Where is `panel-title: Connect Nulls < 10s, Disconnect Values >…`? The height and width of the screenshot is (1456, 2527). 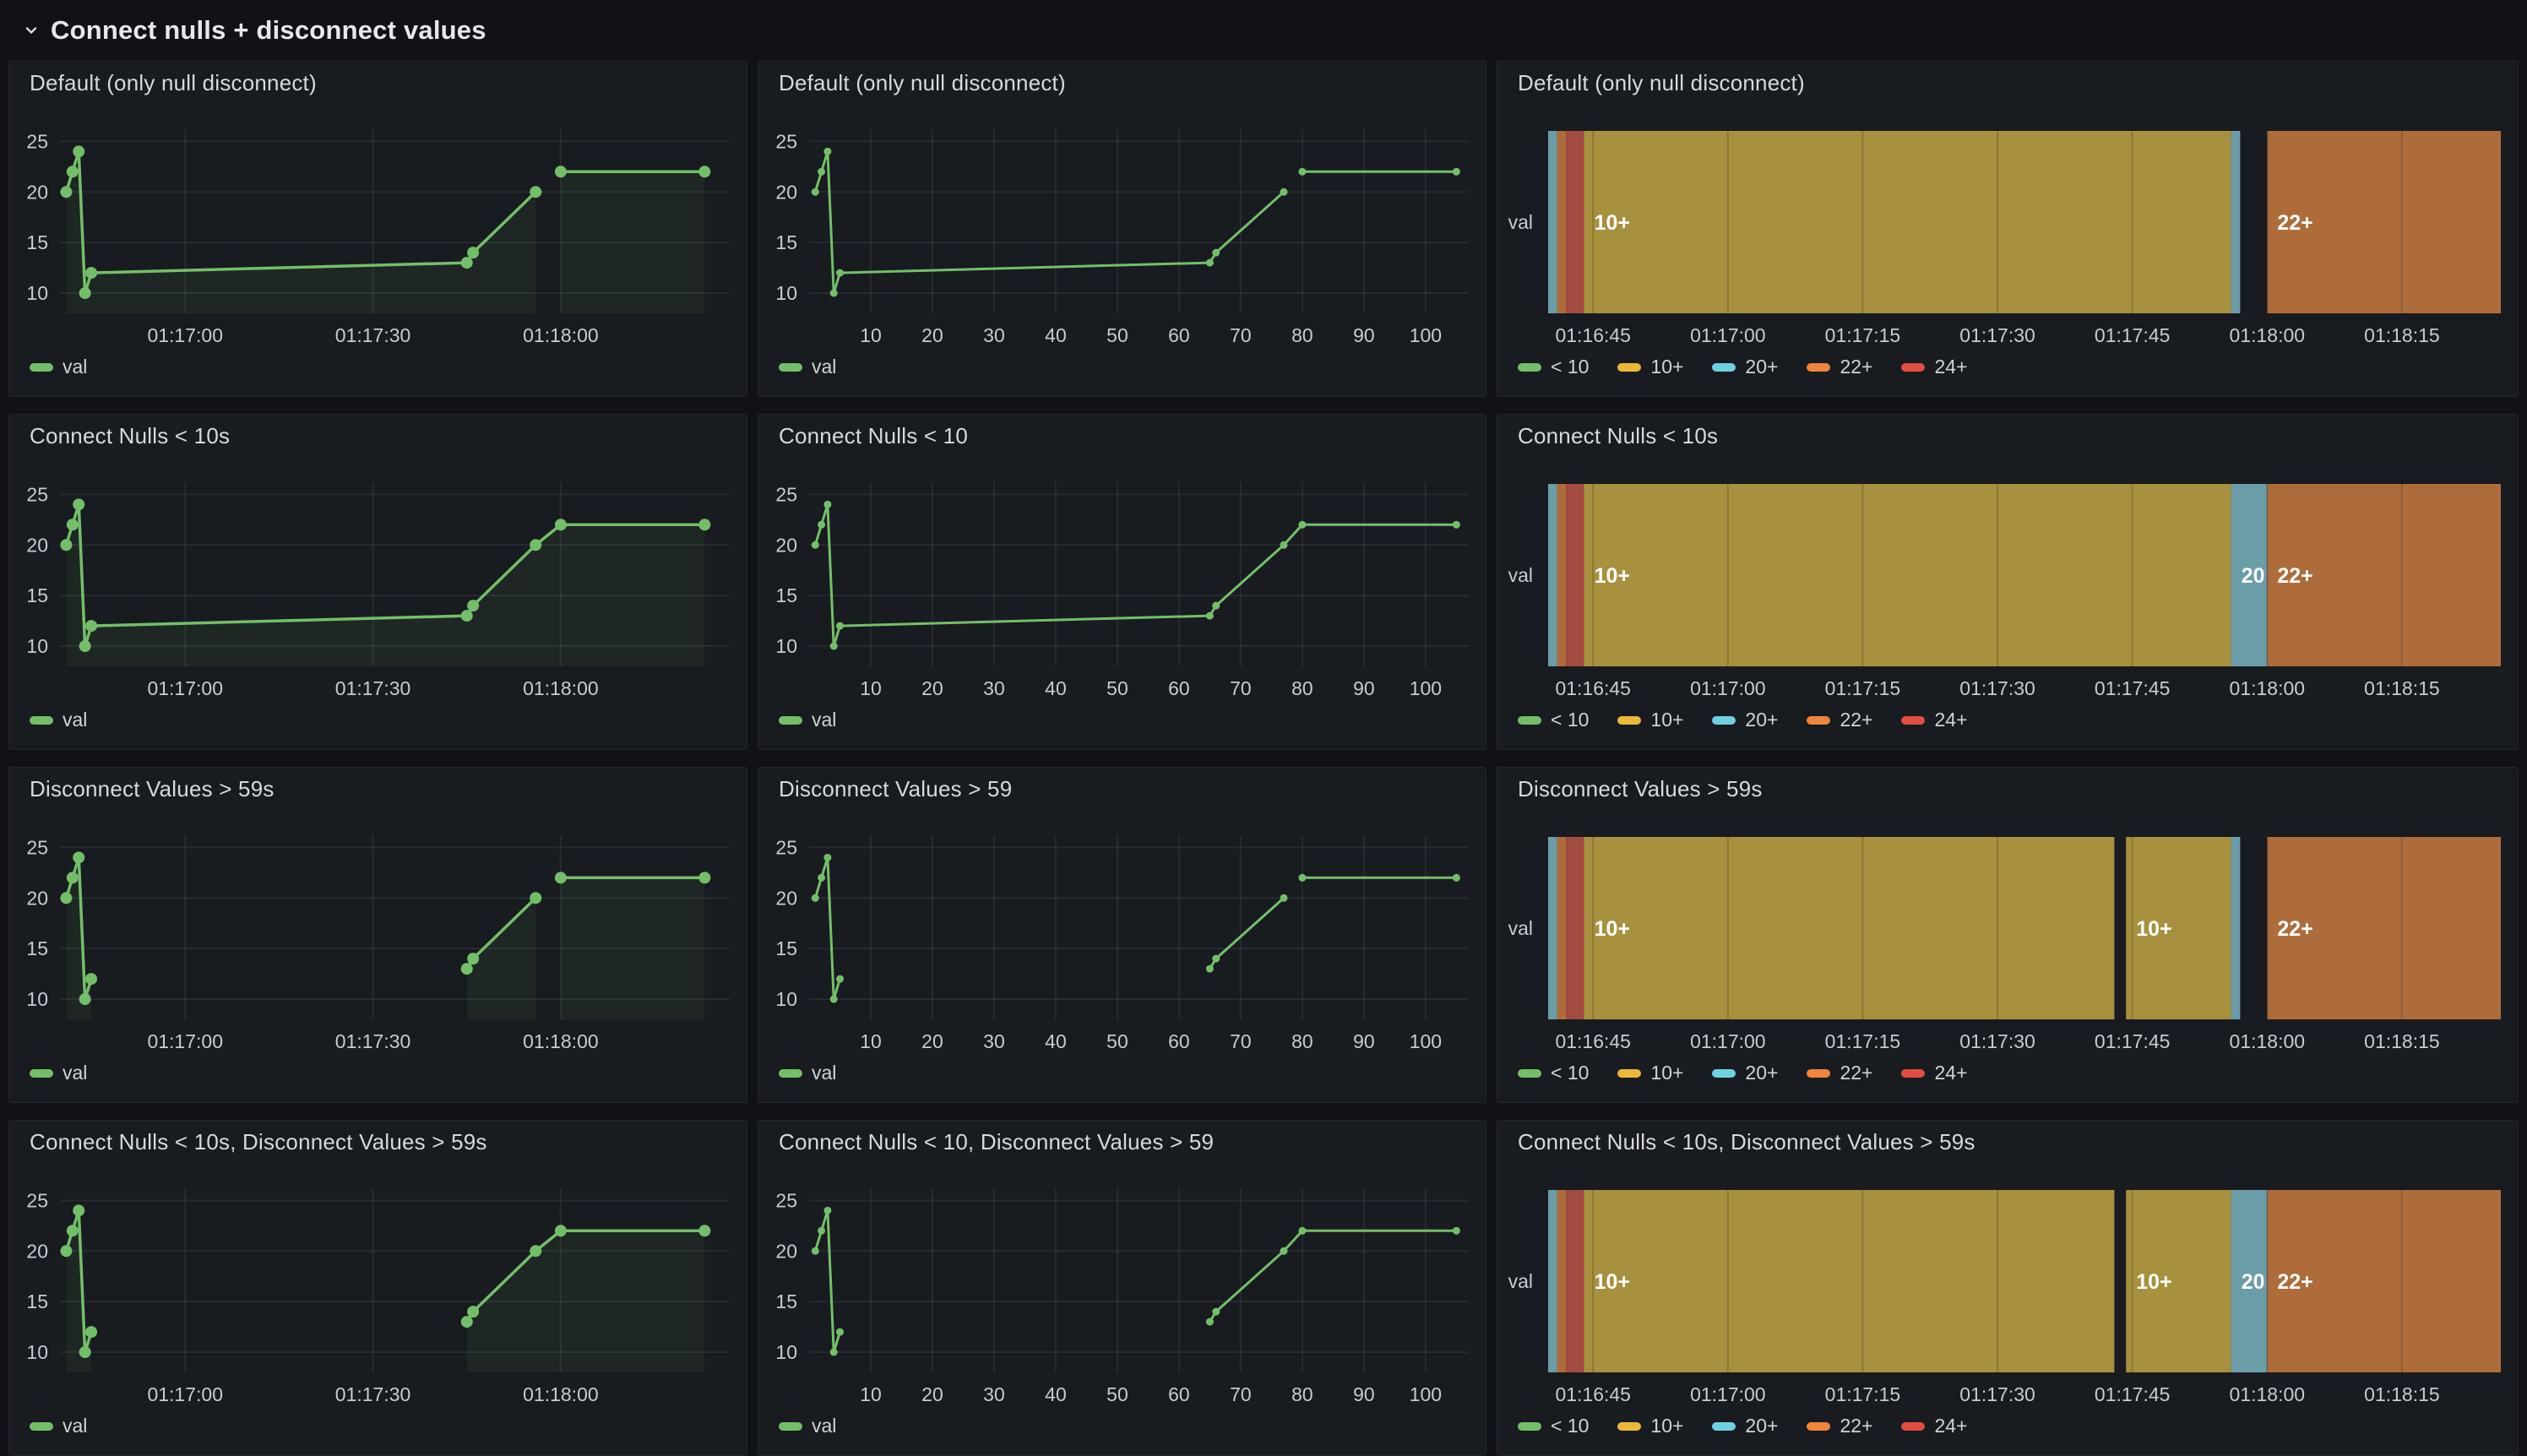
panel-title: Connect Nulls < 10s, Disconnect Values >… is located at coordinates (258, 1141).